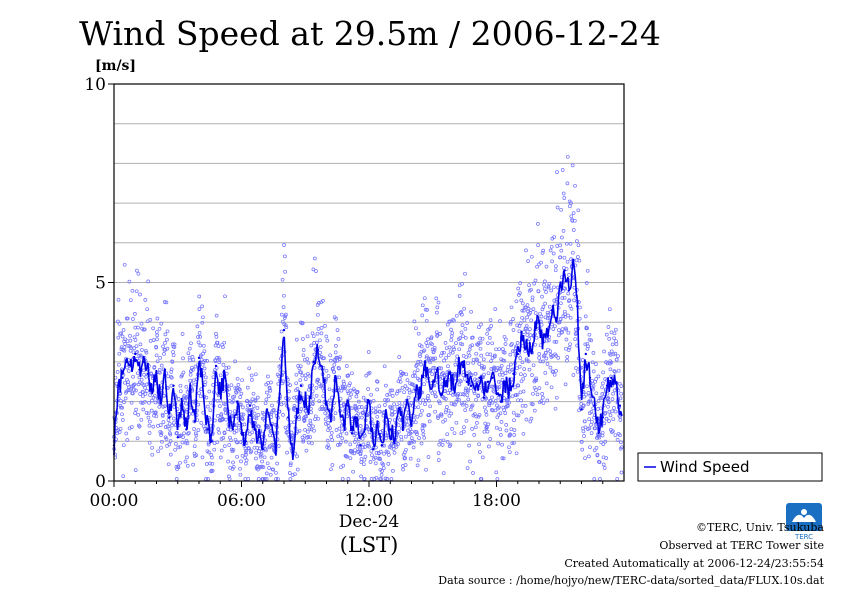 The width and height of the screenshot is (842, 595). Describe the element at coordinates (730, 467) in the screenshot. I see `legend: Wind Speed` at that location.